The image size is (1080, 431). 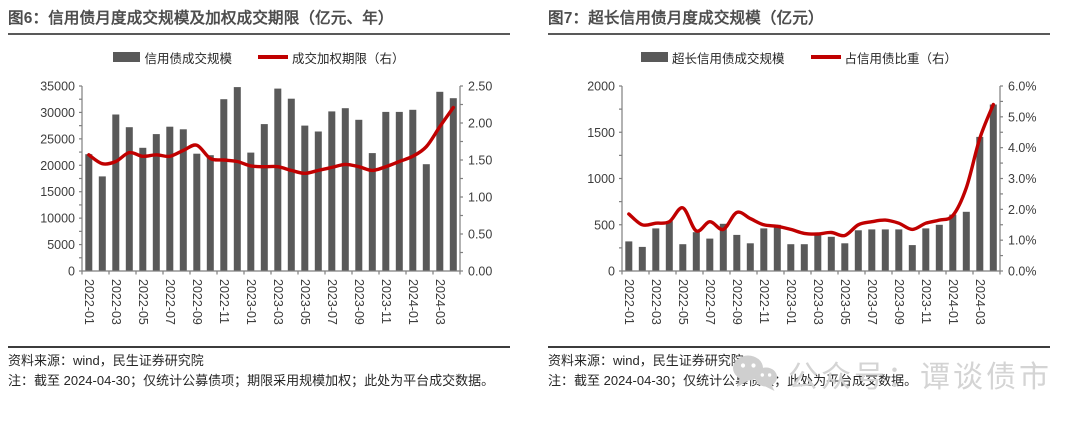 I want to click on figure-6-legend: 信用债成交规模 成交加权期限（右）, so click(x=259, y=57).